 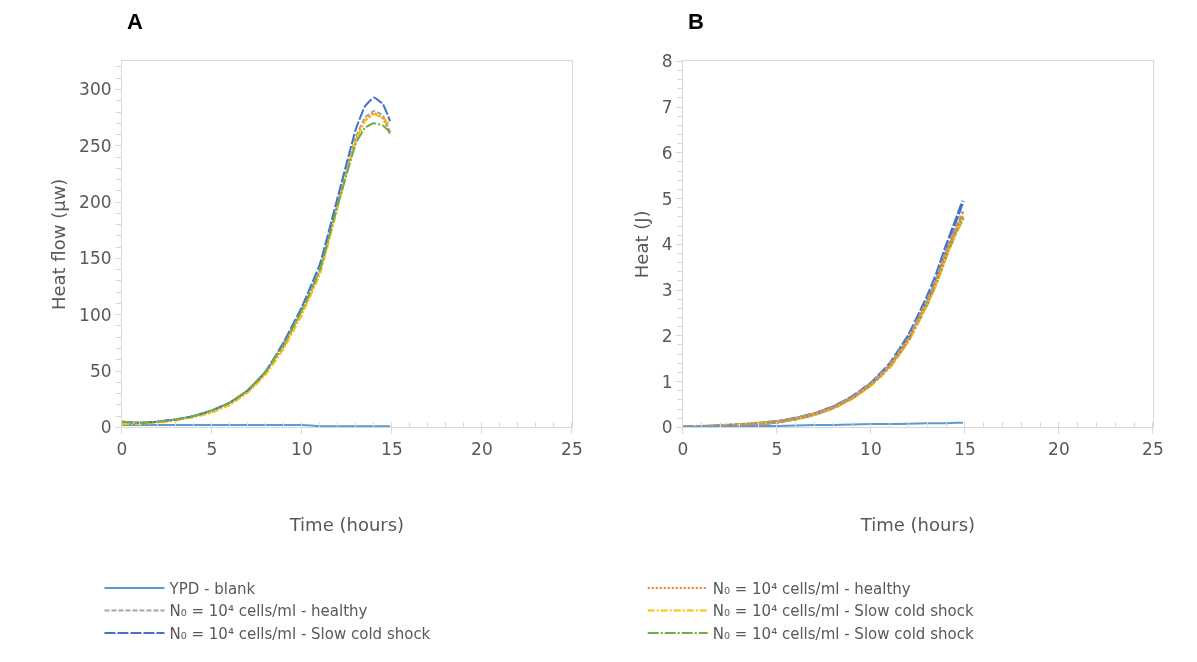 I want to click on y-tick-label: 100, so click(x=95, y=314).